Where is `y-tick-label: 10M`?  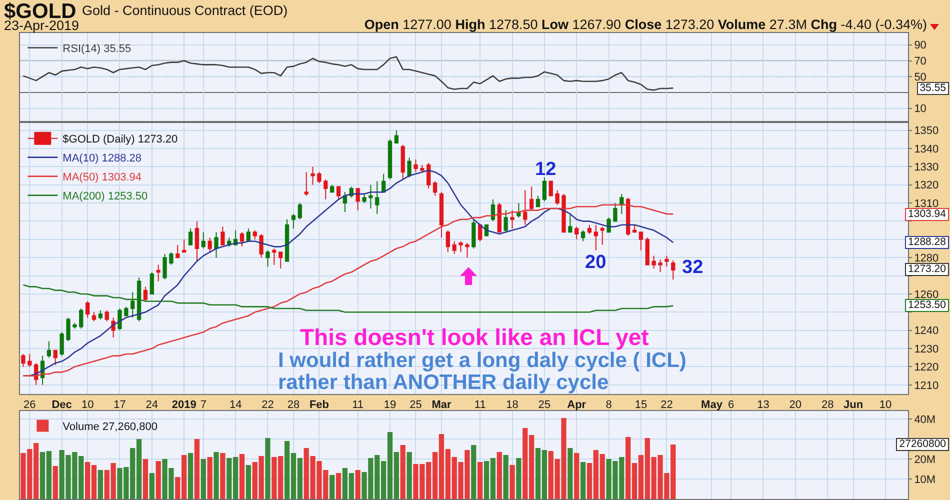
y-tick-label: 10M is located at coordinates (925, 480).